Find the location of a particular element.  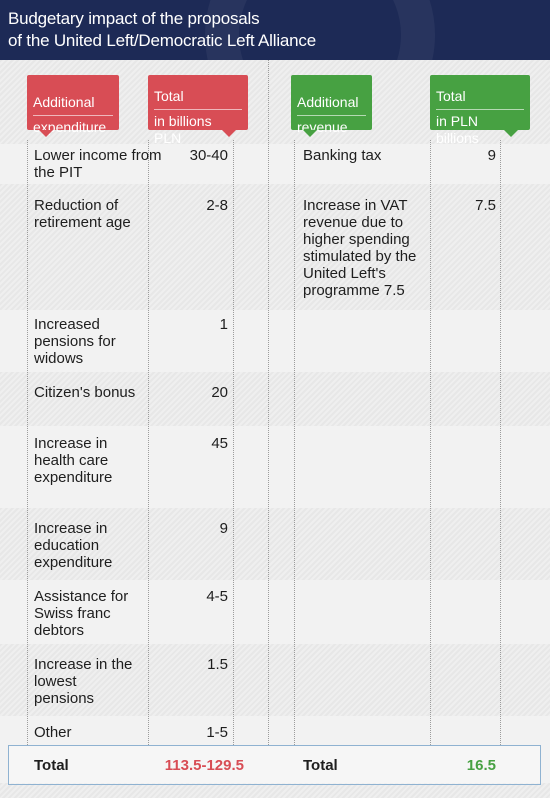

expenditure-item-value: 4-5 is located at coordinates (217, 596).